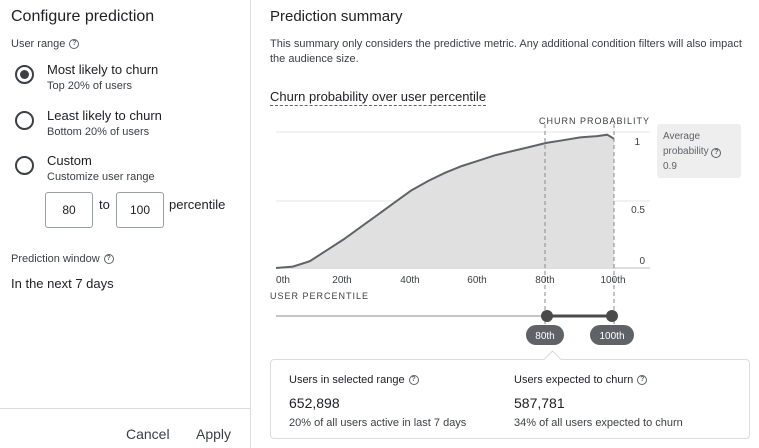 This screenshot has height=448, width=759. What do you see at coordinates (409, 280) in the screenshot?
I see `x-tick-40: 40th` at bounding box center [409, 280].